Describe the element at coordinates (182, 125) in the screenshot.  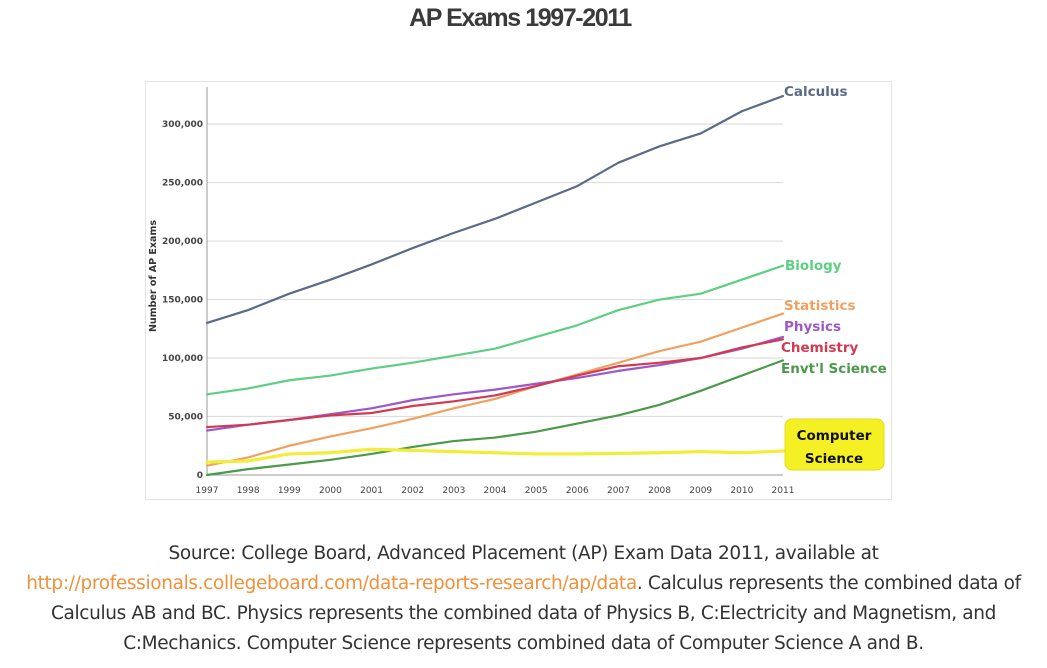
I see `y-tick-label: 300,000` at that location.